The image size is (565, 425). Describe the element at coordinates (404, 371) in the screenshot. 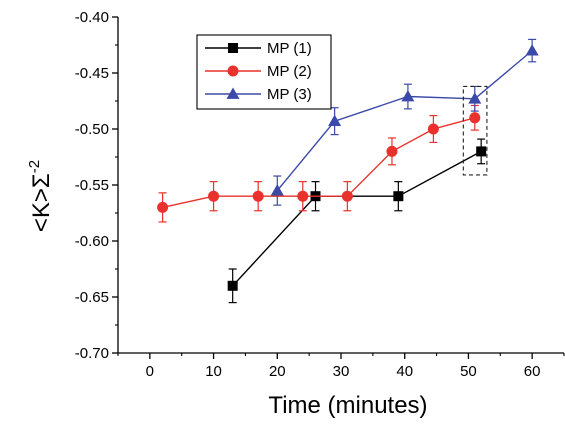

I see `x-tick-label: 40` at that location.